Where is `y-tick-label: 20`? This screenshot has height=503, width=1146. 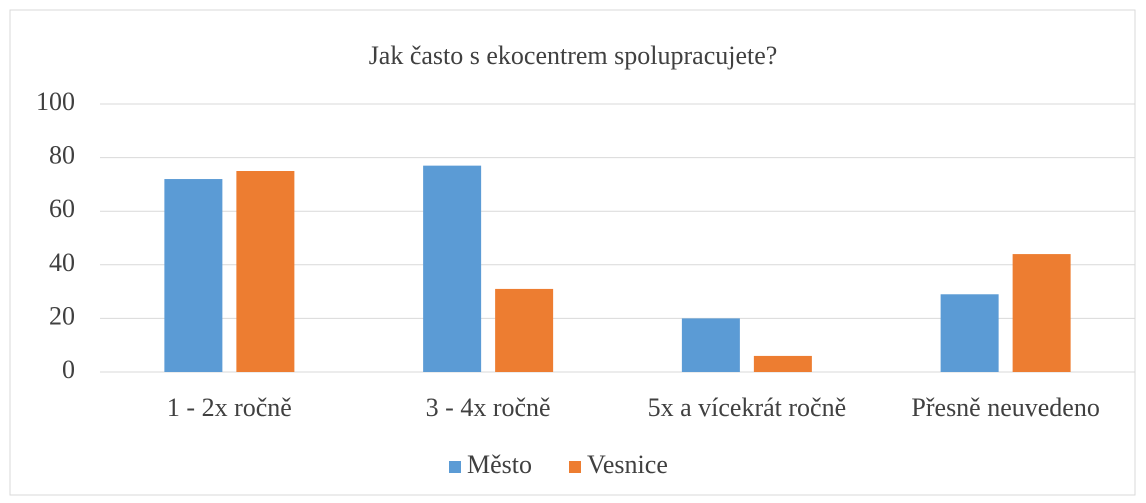 y-tick-label: 20 is located at coordinates (62, 315).